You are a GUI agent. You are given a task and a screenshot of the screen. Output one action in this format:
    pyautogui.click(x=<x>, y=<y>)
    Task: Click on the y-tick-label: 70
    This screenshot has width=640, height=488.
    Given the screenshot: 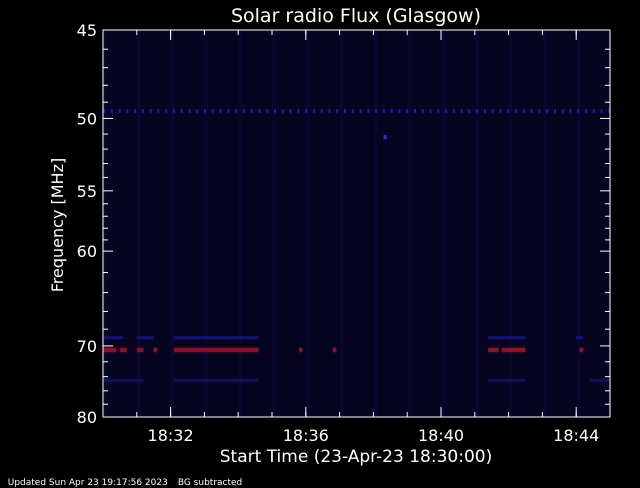 What is the action you would take?
    pyautogui.click(x=87, y=346)
    